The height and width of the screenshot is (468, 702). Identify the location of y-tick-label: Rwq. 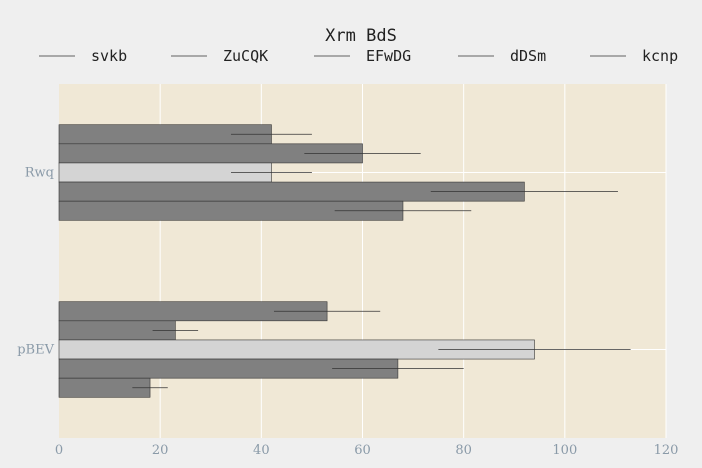
(39, 173).